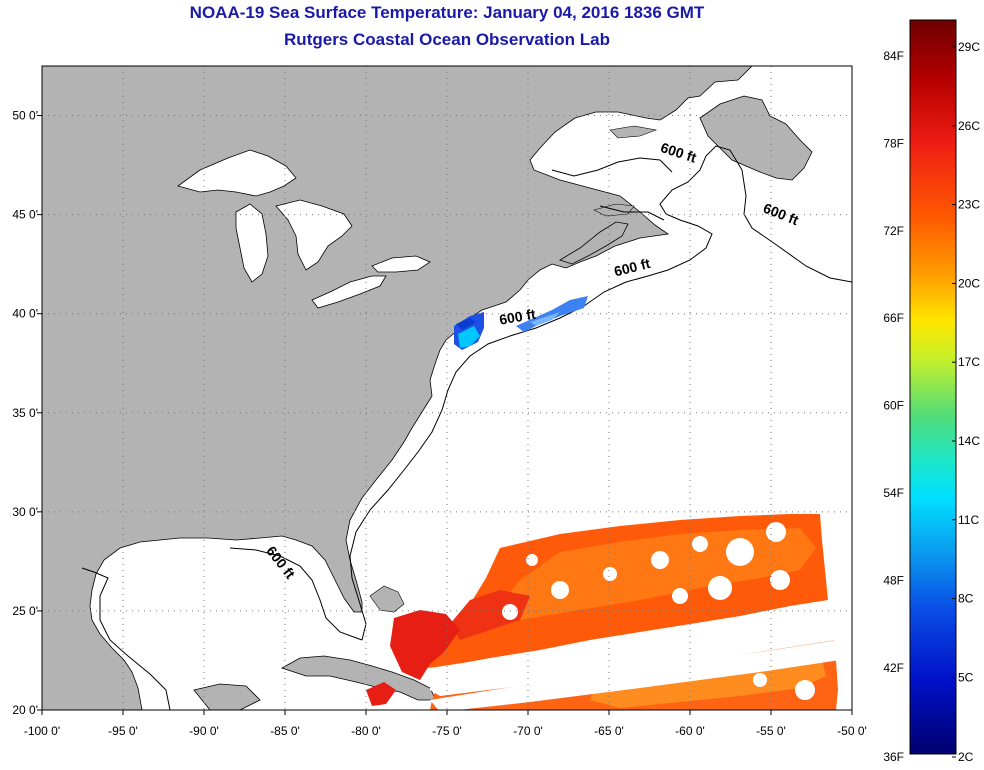 This screenshot has height=770, width=984. What do you see at coordinates (893, 231) in the screenshot?
I see `colorbar-fahrenheit-label: 72F` at bounding box center [893, 231].